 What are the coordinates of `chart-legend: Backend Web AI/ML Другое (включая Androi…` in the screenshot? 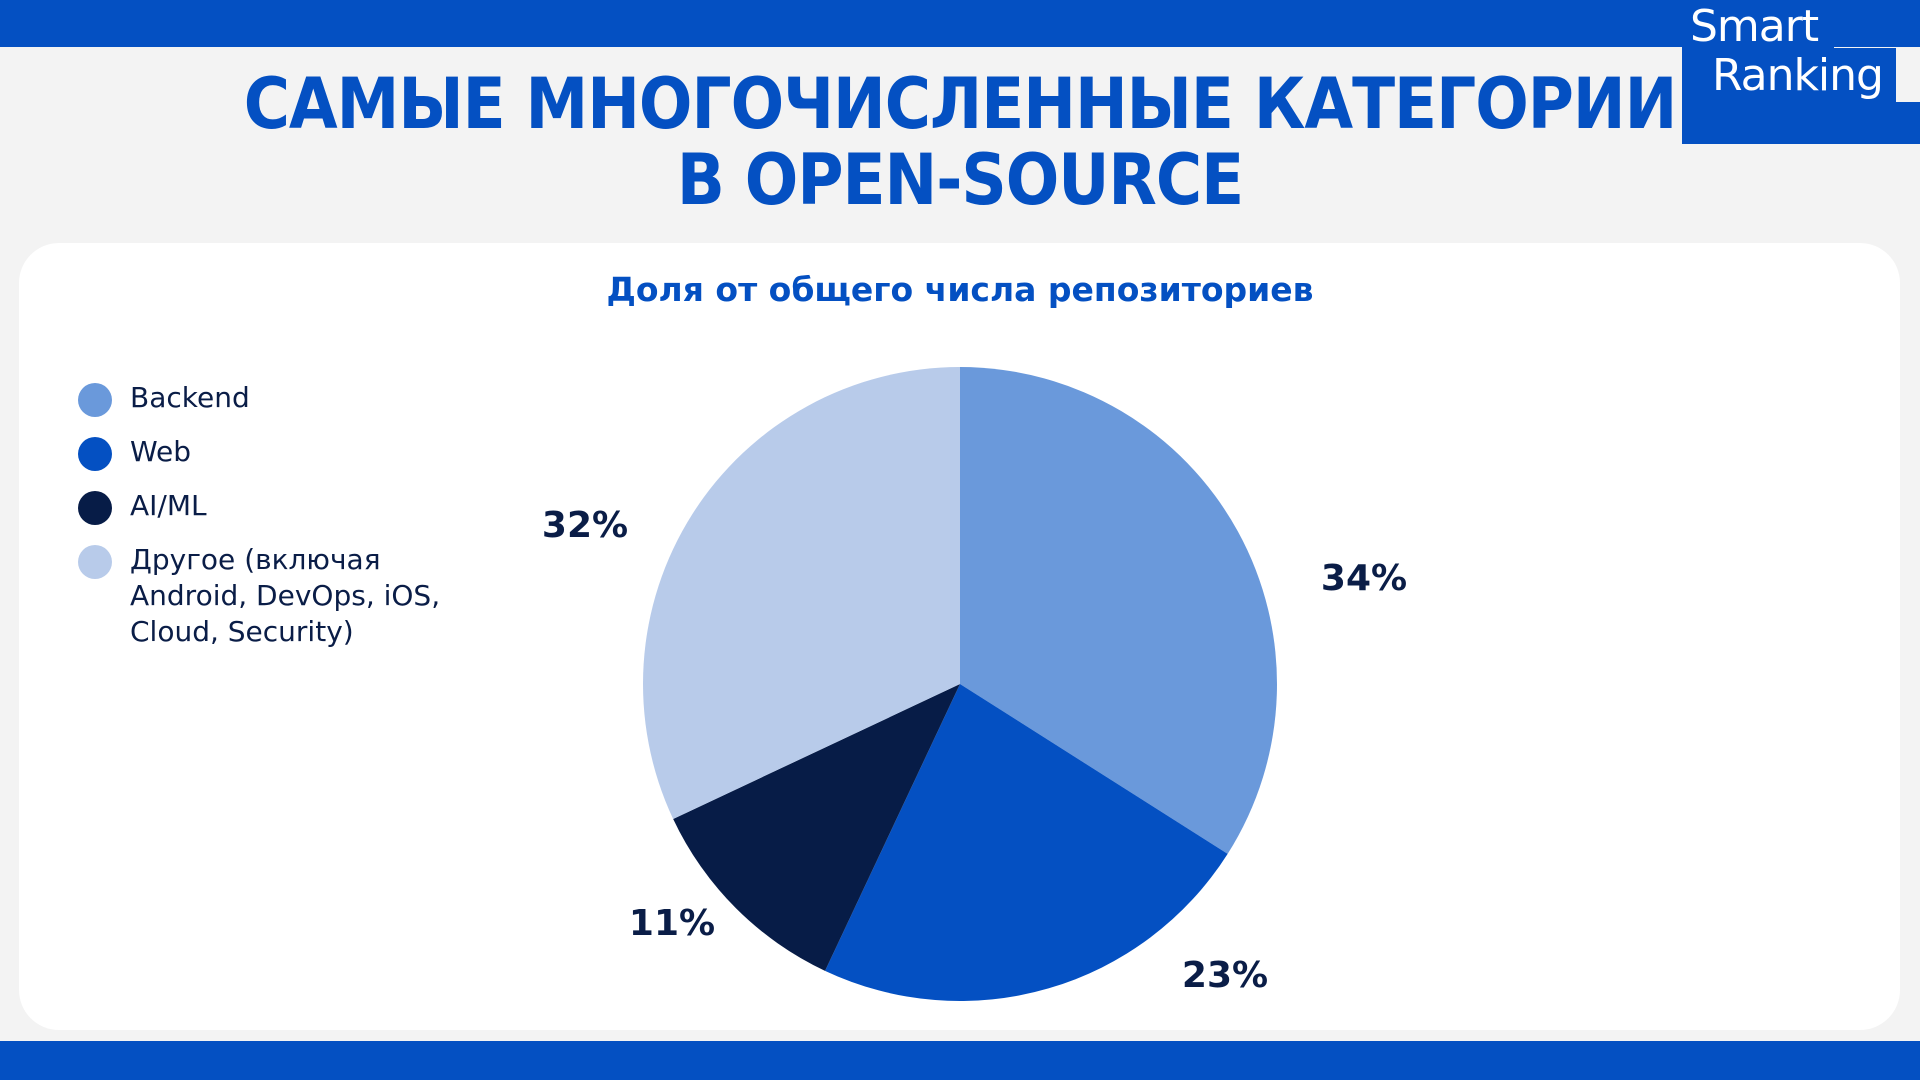 It's located at (288, 524).